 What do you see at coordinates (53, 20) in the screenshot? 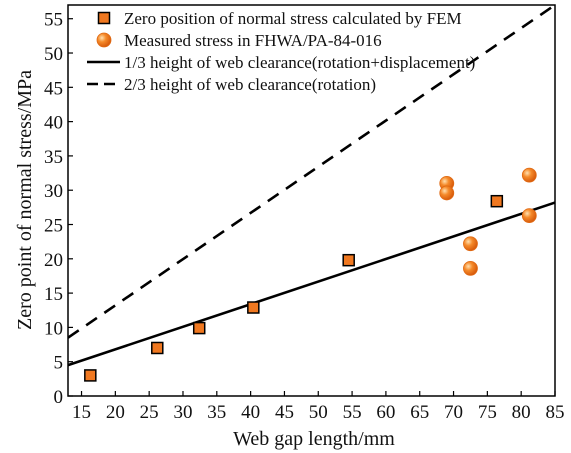
I see `y-tick-label: 55` at bounding box center [53, 20].